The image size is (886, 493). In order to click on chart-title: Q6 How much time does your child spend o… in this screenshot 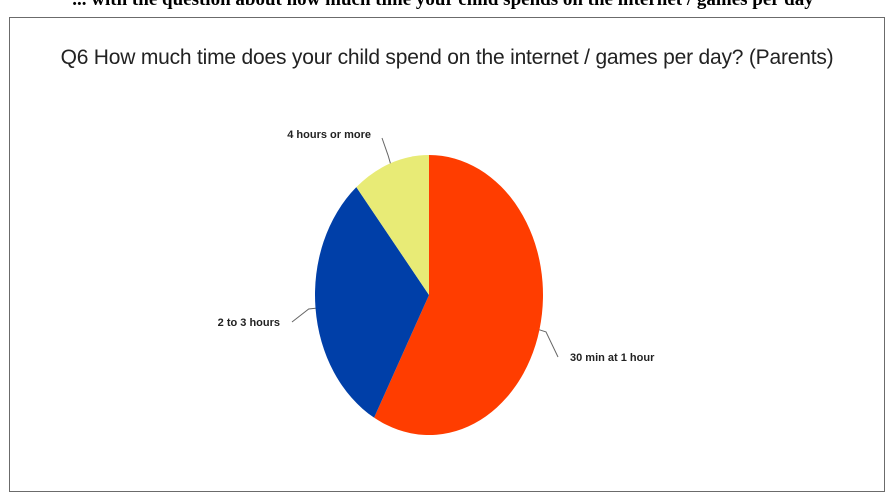, I will do `click(447, 57)`.